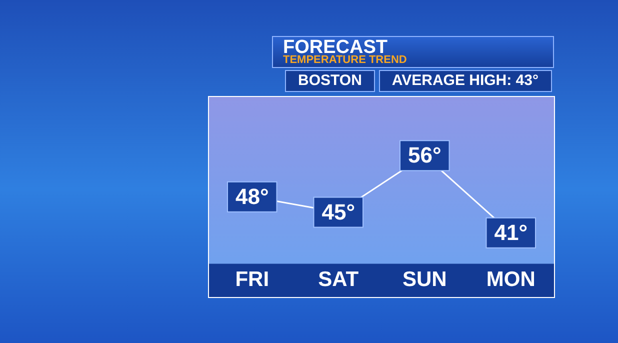  Describe the element at coordinates (338, 280) in the screenshot. I see `x-tick-label: SAT` at that location.